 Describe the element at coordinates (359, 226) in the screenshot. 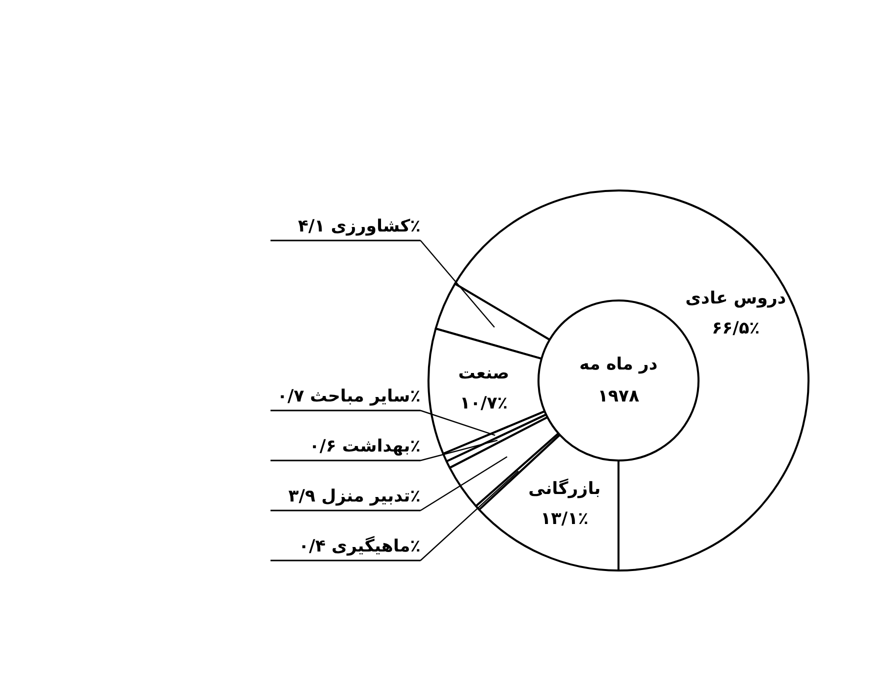

I see `slice-label: کشاورزی ۴/۱٪` at that location.